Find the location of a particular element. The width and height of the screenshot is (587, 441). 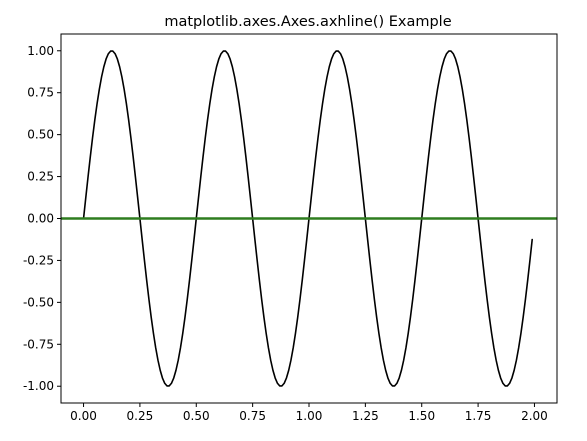

x-axis: 0.00 0.25 0.50 0.75 1.00 1.25 1.50 1.75 2.00 is located at coordinates (309, 413).